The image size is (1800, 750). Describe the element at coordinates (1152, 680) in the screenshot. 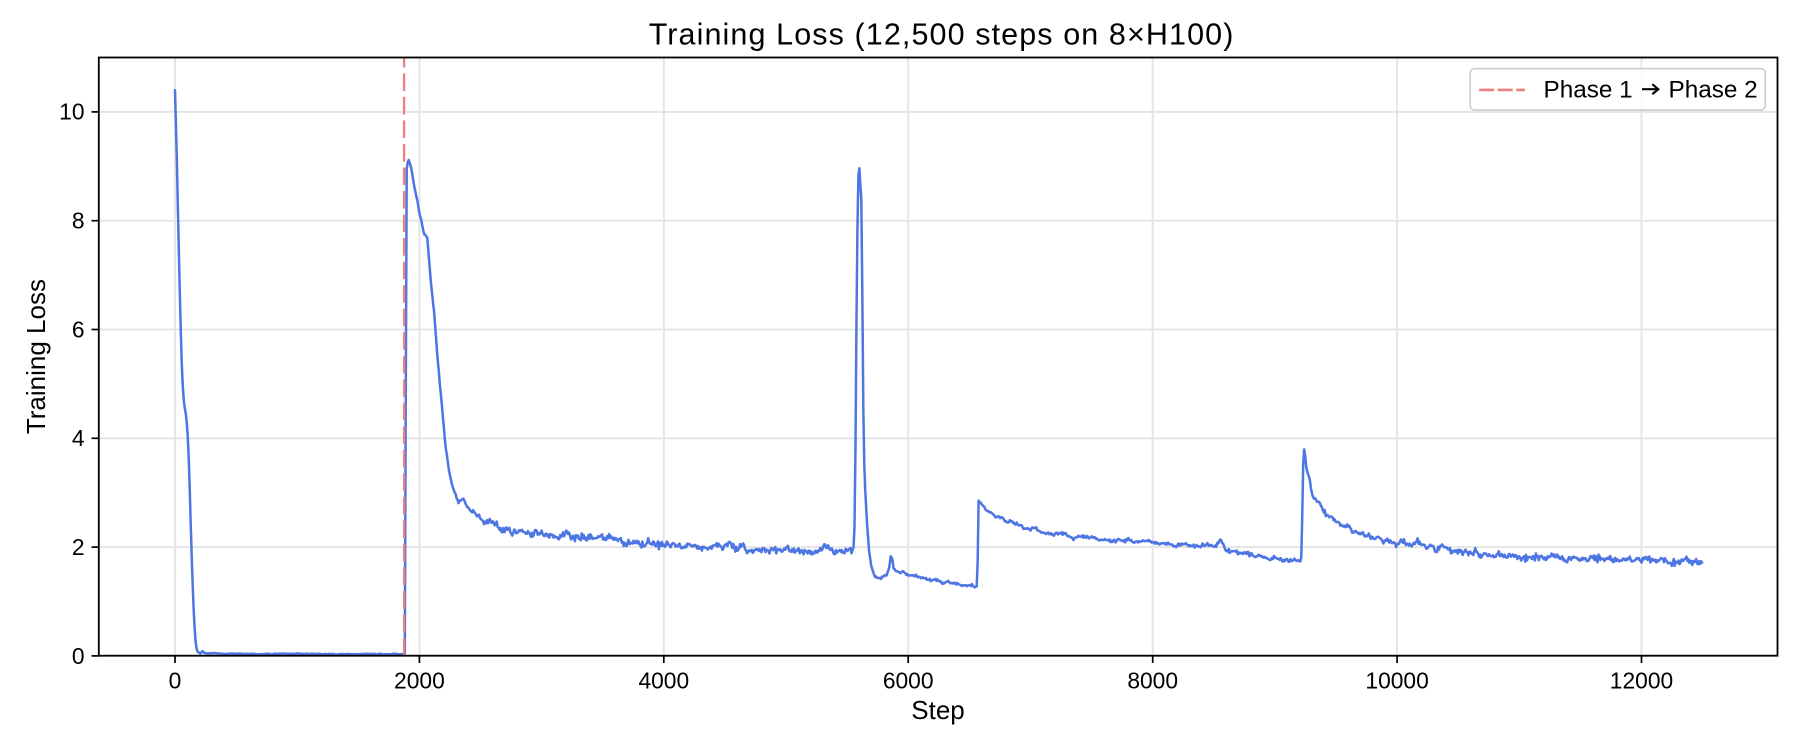

I see `svg-text: 8000` at that location.